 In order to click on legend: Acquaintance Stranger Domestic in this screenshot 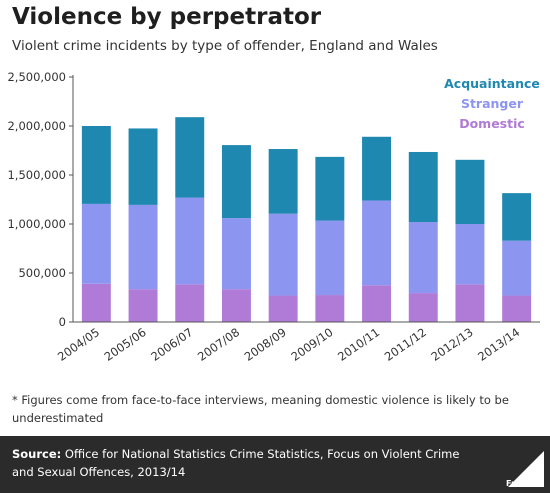, I will do `click(492, 103)`.